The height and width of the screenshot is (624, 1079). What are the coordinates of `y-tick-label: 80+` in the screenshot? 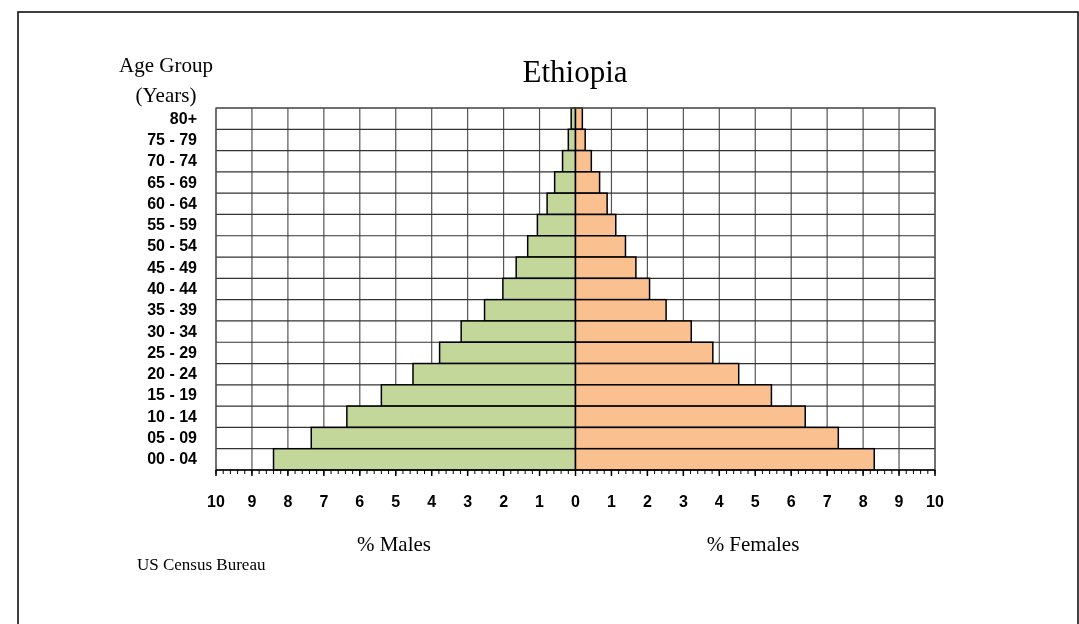 It's located at (183, 118).